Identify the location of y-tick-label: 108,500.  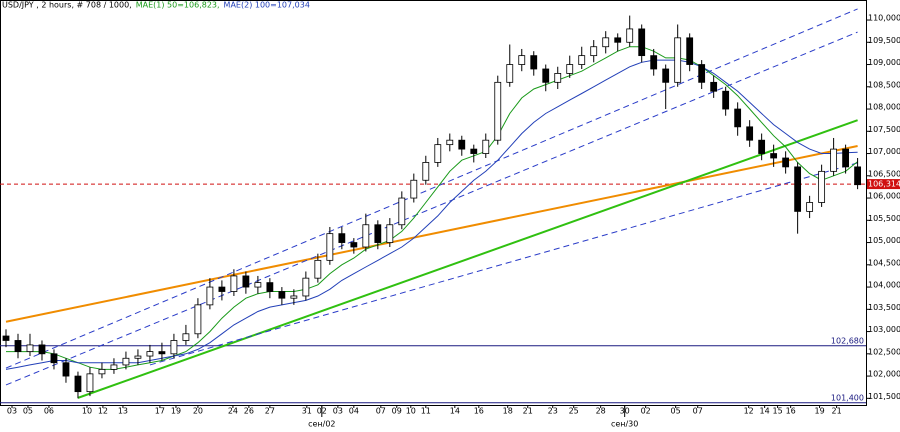
(884, 84).